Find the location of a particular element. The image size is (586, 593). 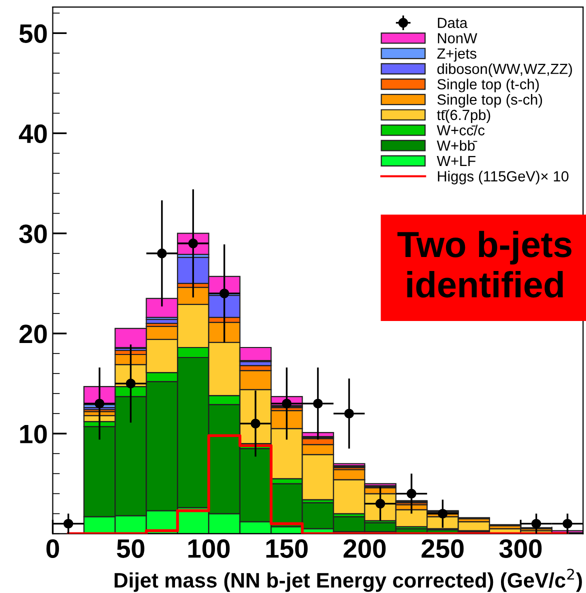

x-tick-label: 200 is located at coordinates (365, 548).